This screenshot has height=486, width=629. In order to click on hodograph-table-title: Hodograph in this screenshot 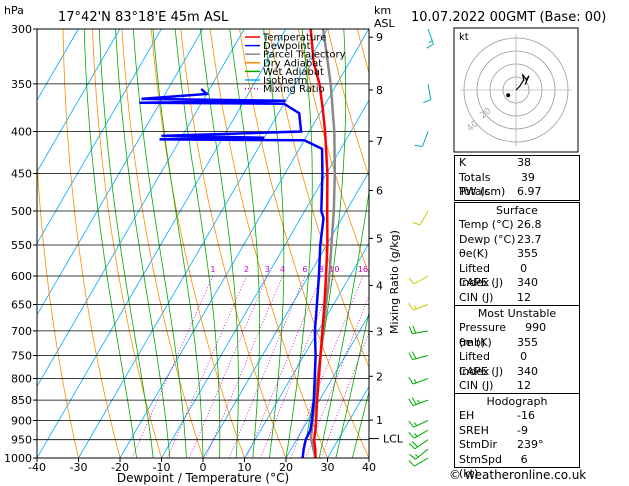, I will do `click(517, 401)`.